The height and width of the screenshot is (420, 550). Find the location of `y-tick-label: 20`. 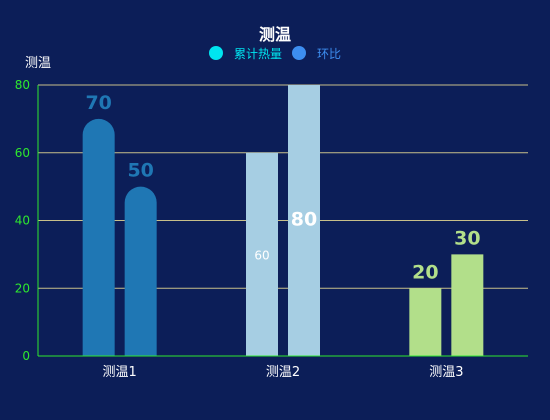

y-tick-label: 20 is located at coordinates (22, 288).